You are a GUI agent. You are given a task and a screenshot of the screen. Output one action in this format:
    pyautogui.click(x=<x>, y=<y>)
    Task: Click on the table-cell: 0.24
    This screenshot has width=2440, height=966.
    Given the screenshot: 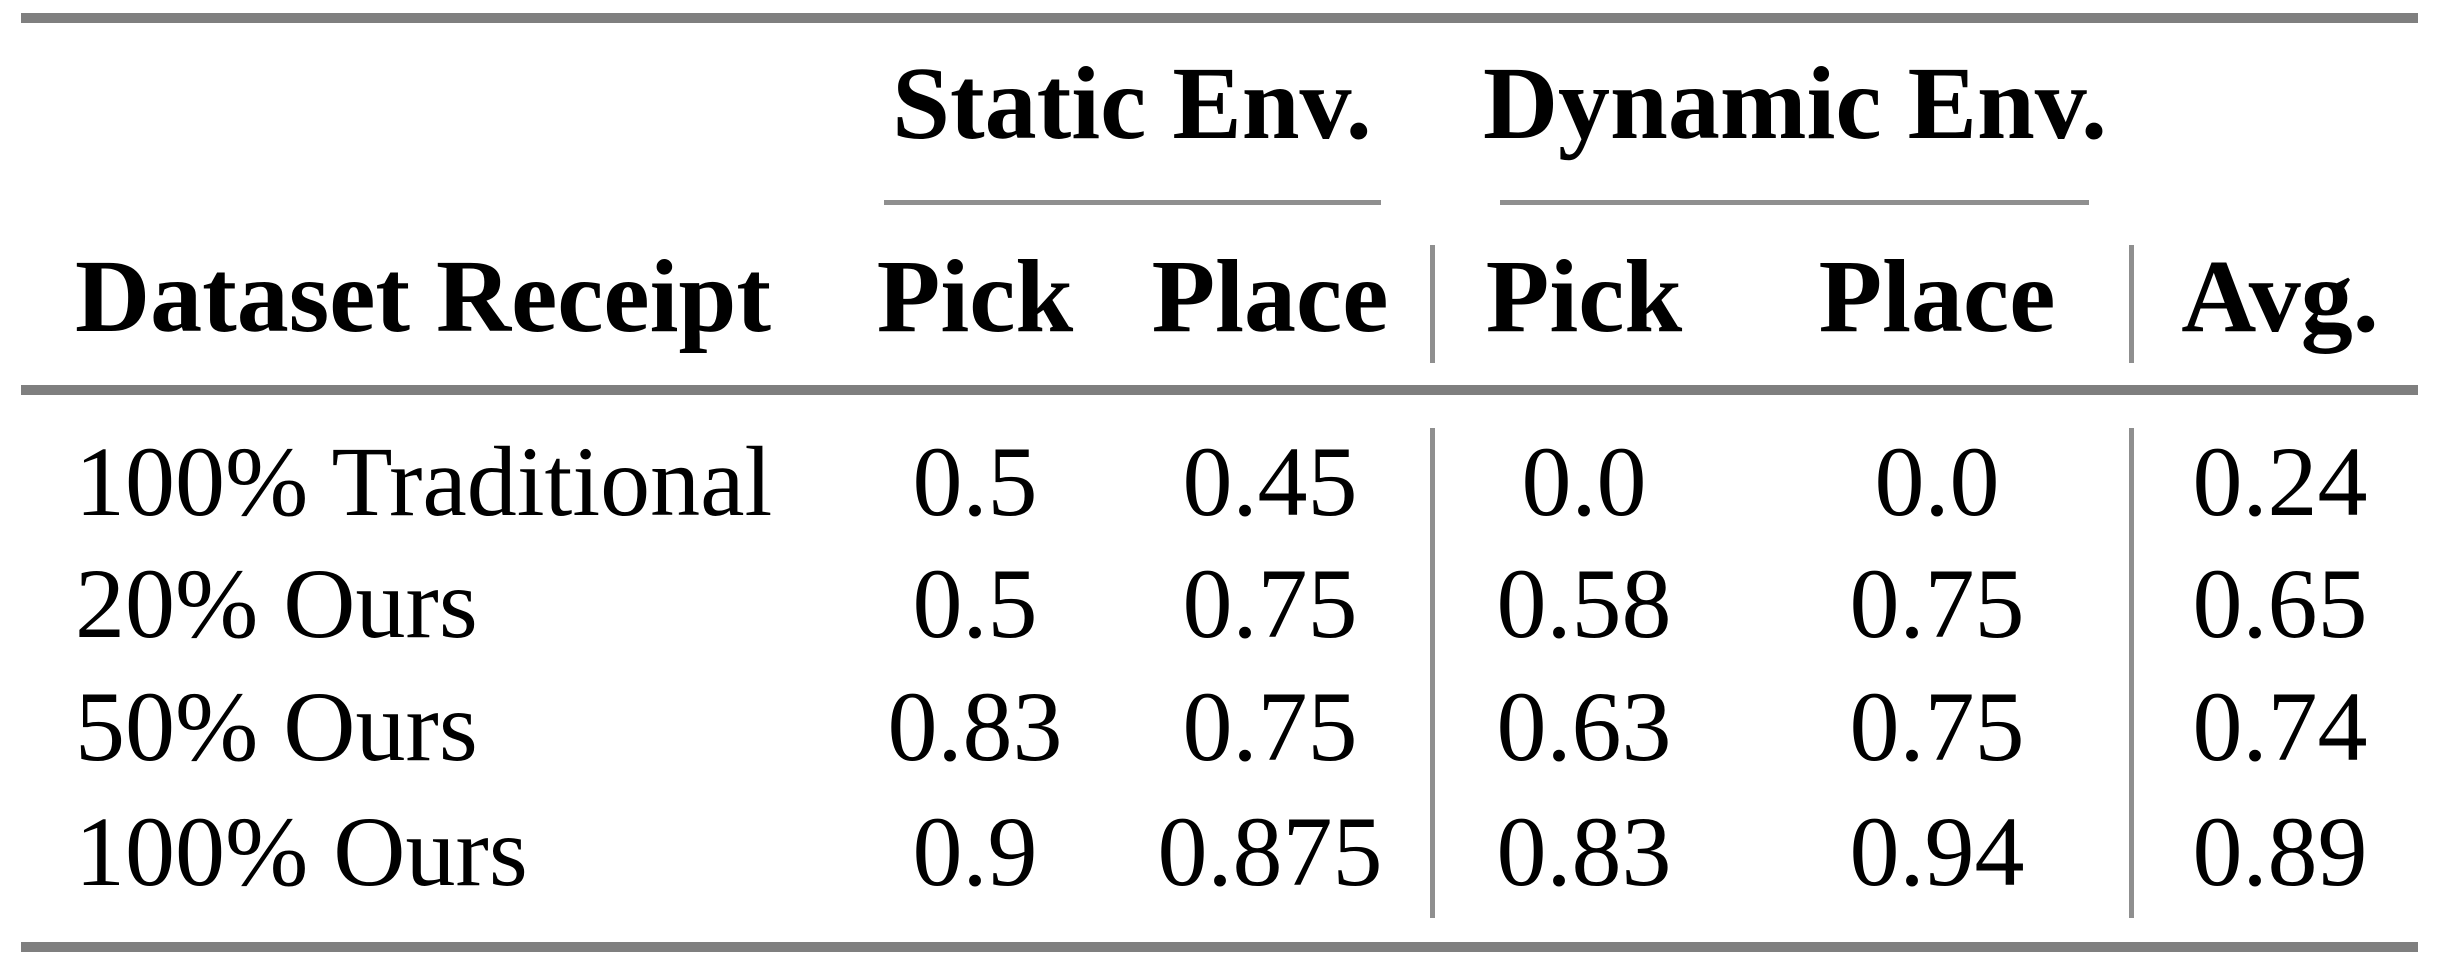 What is the action you would take?
    pyautogui.click(x=2280, y=481)
    